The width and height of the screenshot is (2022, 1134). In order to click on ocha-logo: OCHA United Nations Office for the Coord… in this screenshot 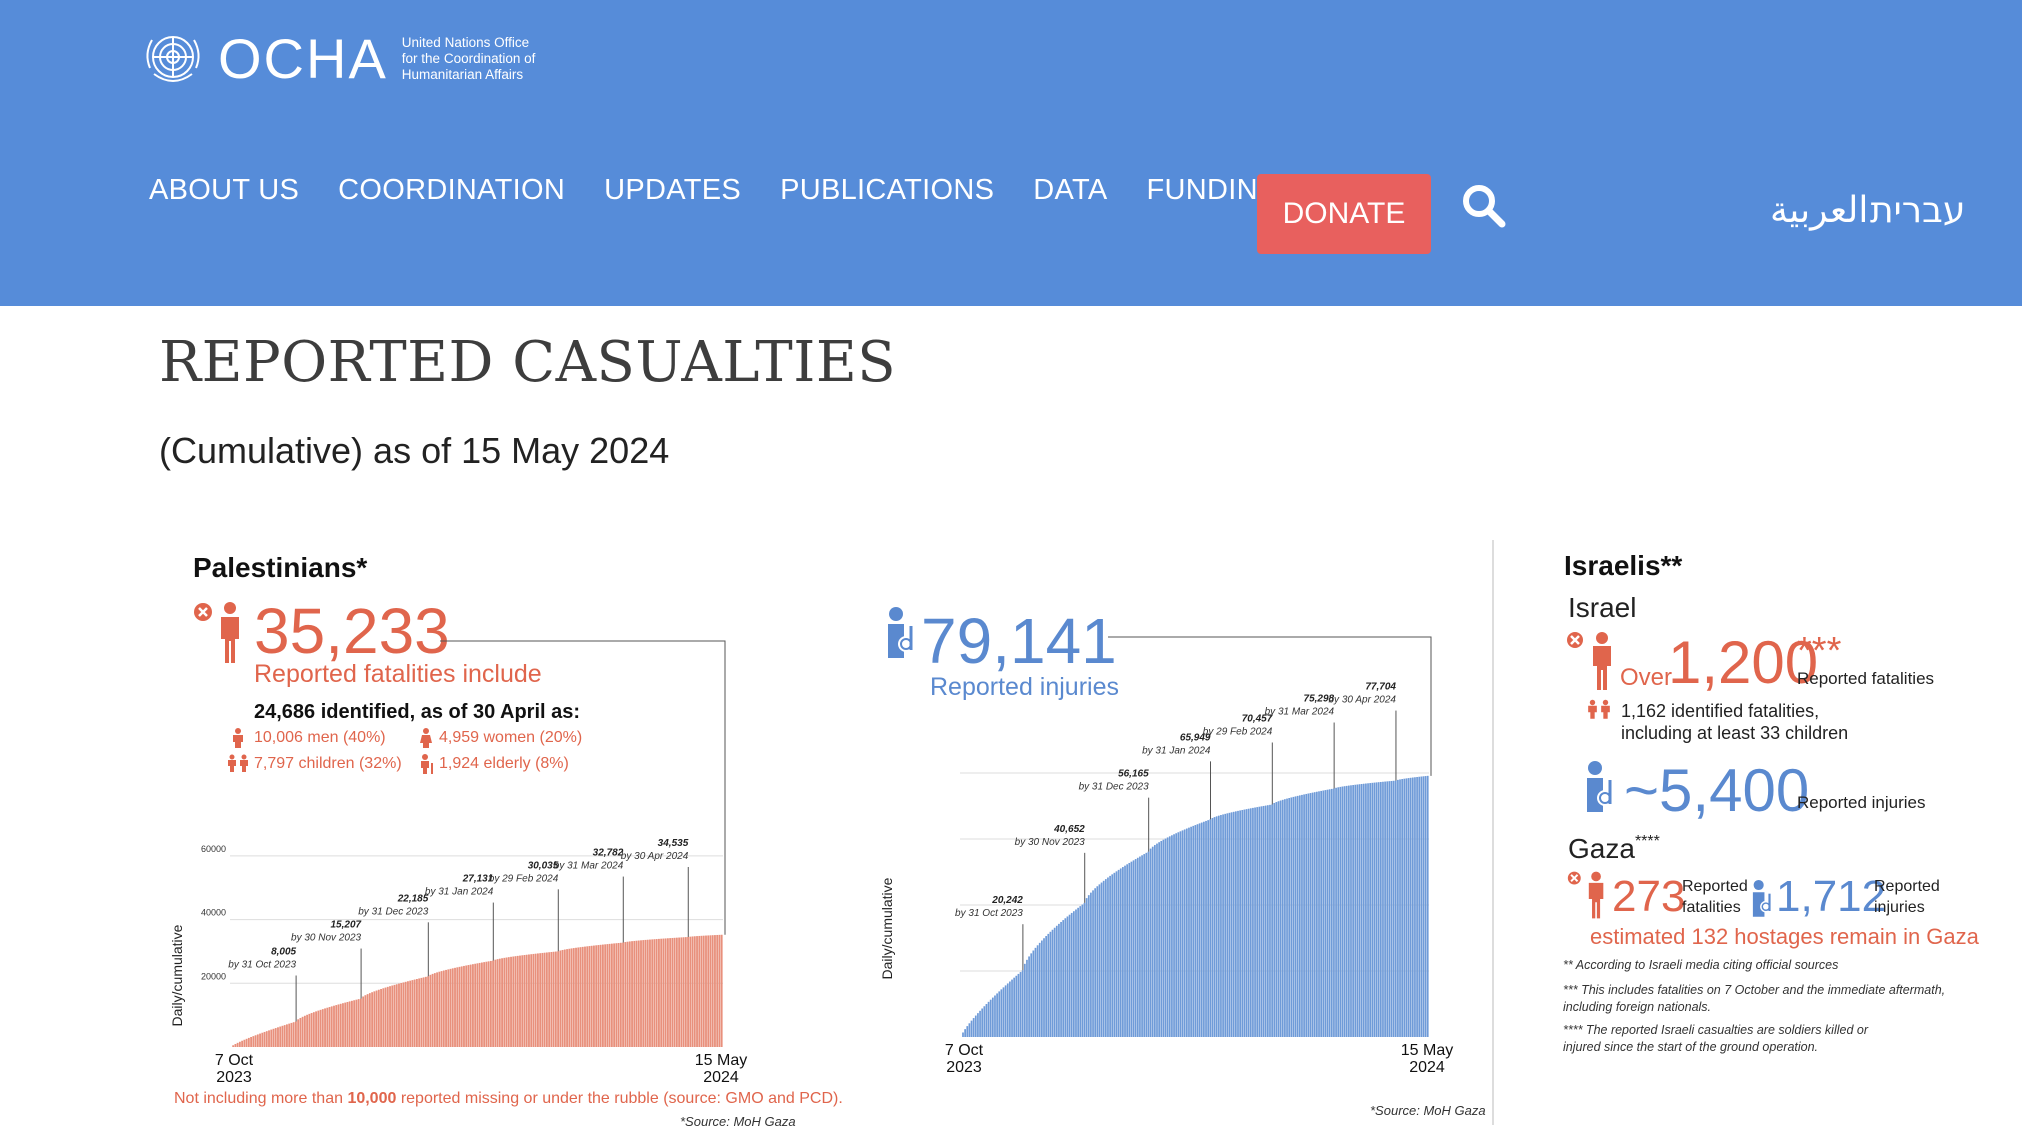, I will do `click(336, 58)`.